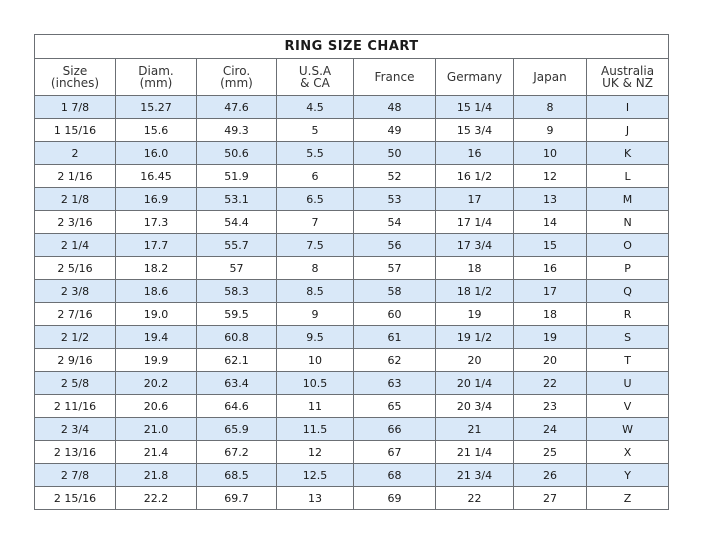 Image resolution: width=708 pixels, height=549 pixels. Describe the element at coordinates (75, 83) in the screenshot. I see `column-header-line: (inches)` at that location.